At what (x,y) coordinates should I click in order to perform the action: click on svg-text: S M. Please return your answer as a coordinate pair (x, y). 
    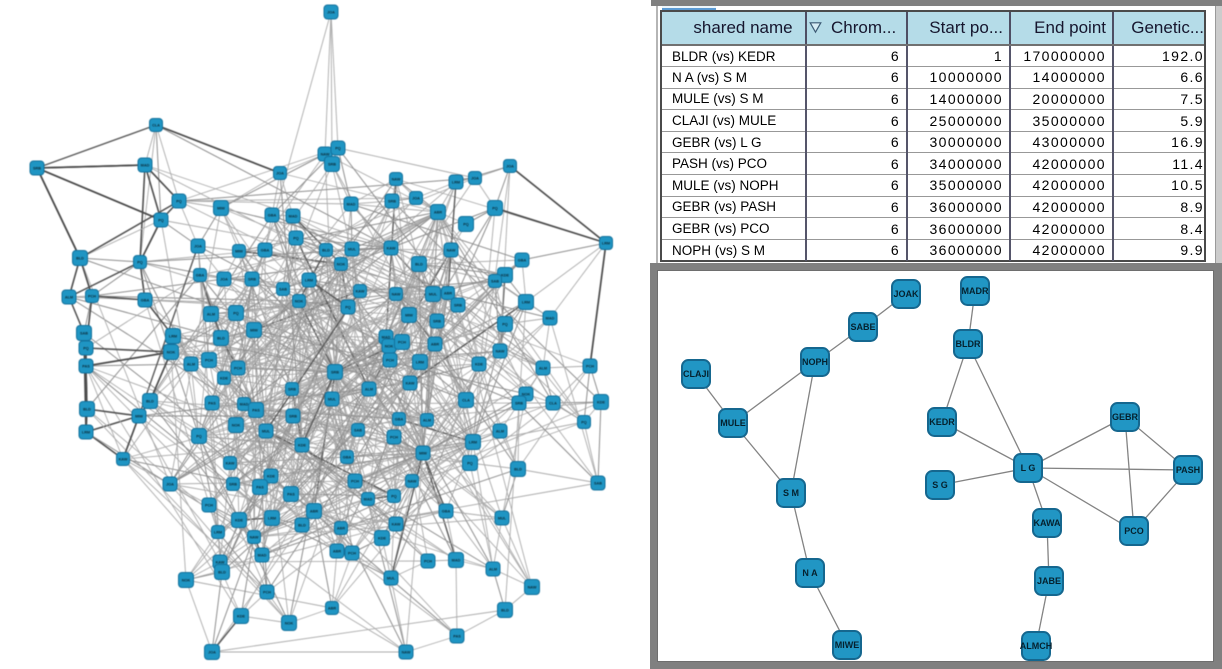
    Looking at the image, I should click on (791, 493).